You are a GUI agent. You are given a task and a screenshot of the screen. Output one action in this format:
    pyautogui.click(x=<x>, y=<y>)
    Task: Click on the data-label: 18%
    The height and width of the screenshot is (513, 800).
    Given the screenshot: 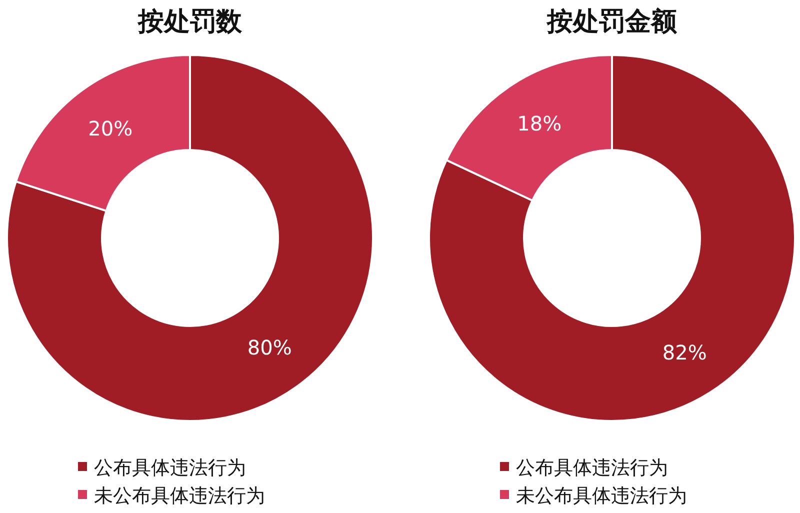 What is the action you would take?
    pyautogui.click(x=539, y=124)
    